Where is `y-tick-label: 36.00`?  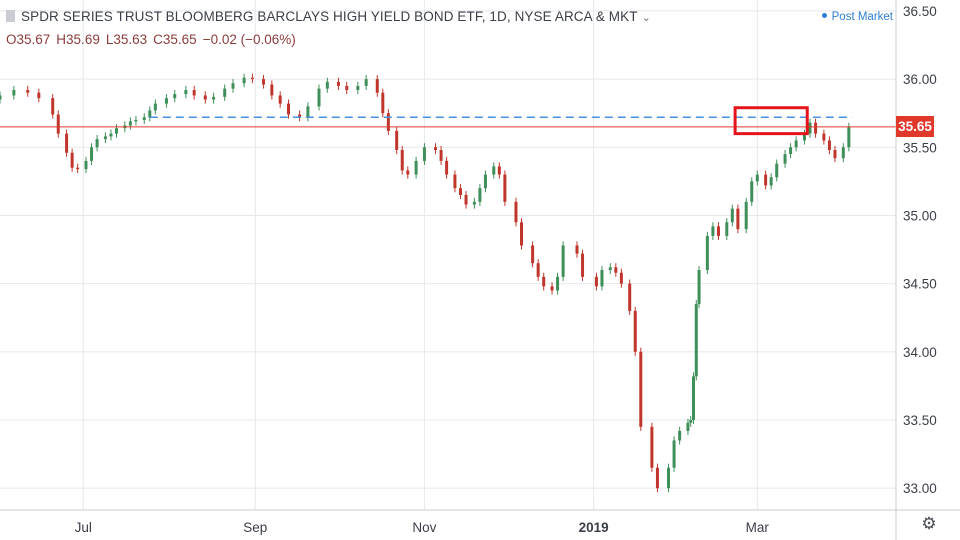 y-tick-label: 36.00 is located at coordinates (920, 79).